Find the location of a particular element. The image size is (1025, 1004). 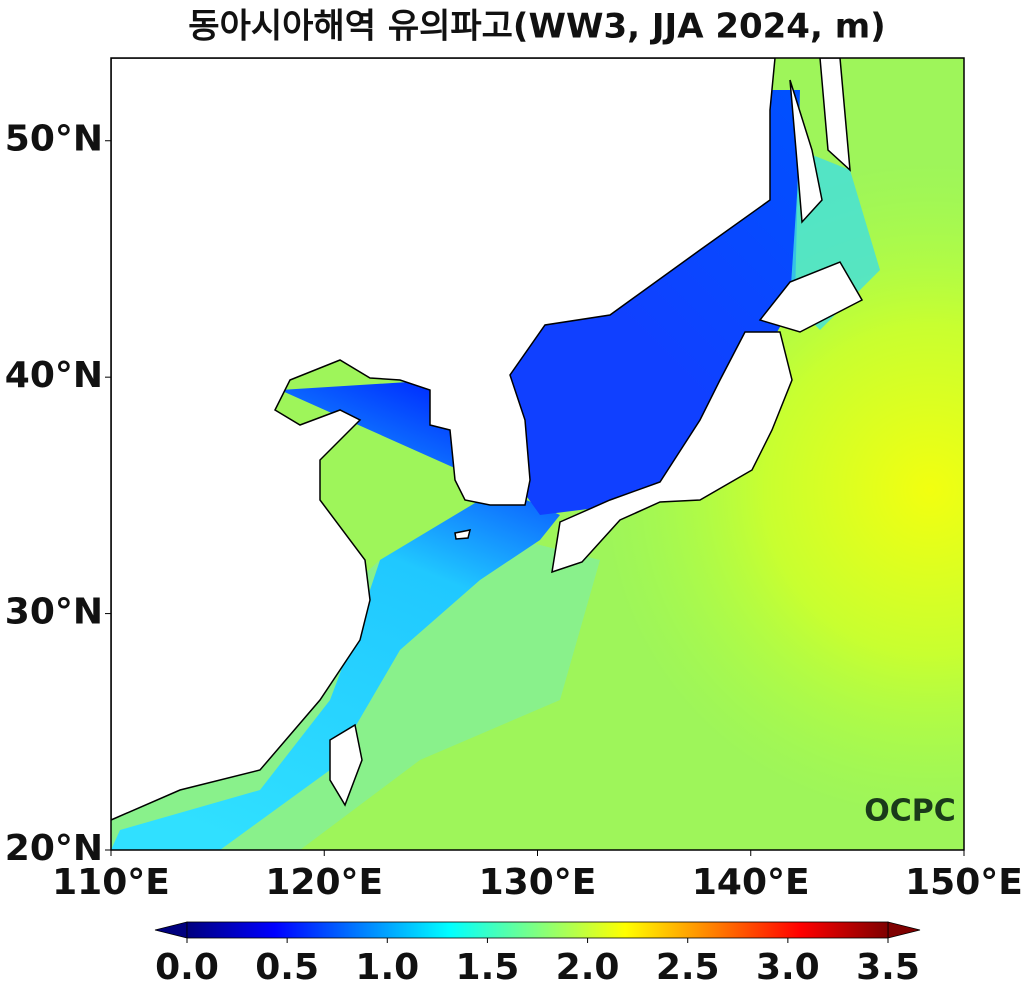

jeju is located at coordinates (463, 534).